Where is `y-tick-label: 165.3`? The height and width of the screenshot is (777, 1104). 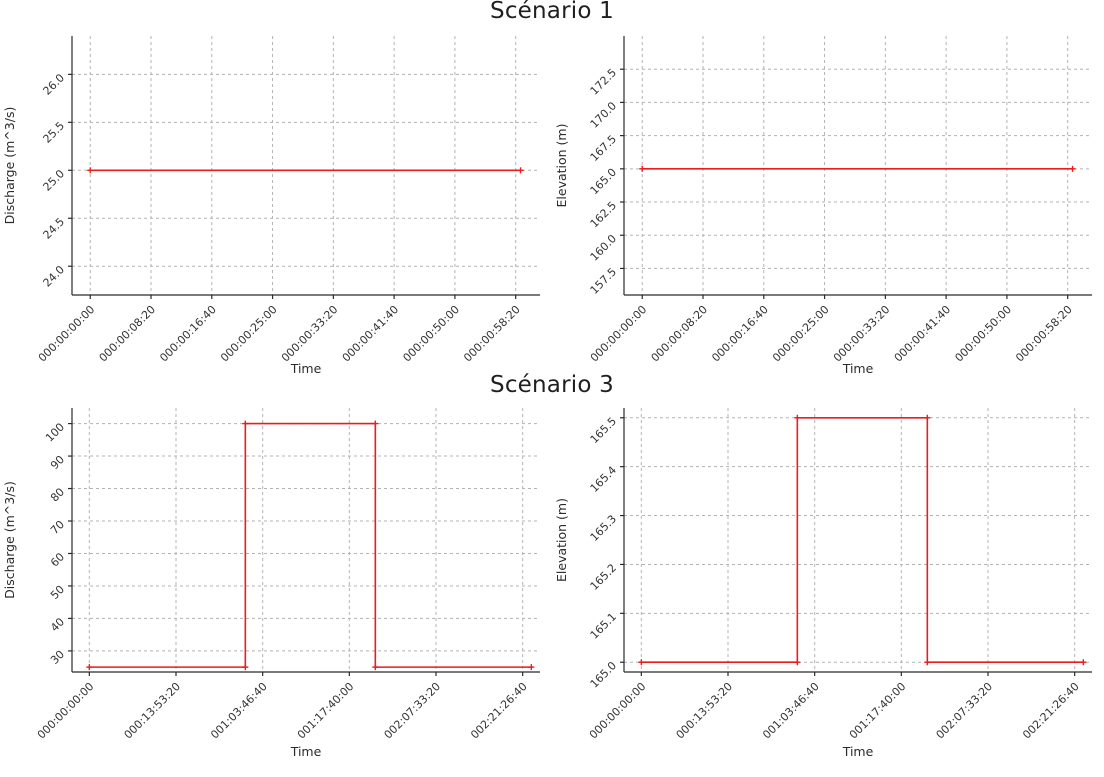 y-tick-label: 165.3 is located at coordinates (603, 527).